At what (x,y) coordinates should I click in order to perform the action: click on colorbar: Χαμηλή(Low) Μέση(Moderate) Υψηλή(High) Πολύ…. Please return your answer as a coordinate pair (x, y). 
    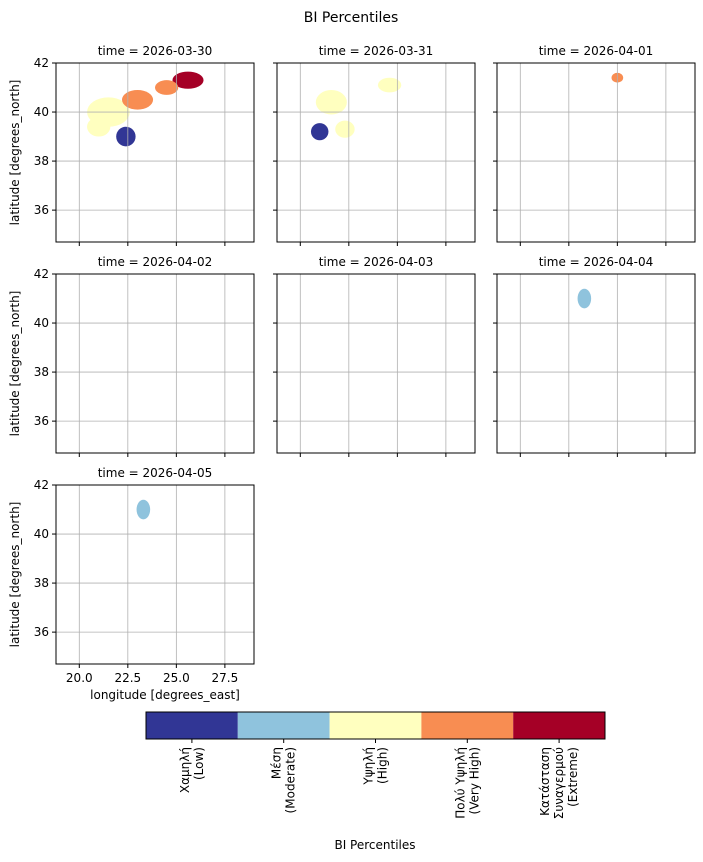
    Looking at the image, I should click on (375, 781).